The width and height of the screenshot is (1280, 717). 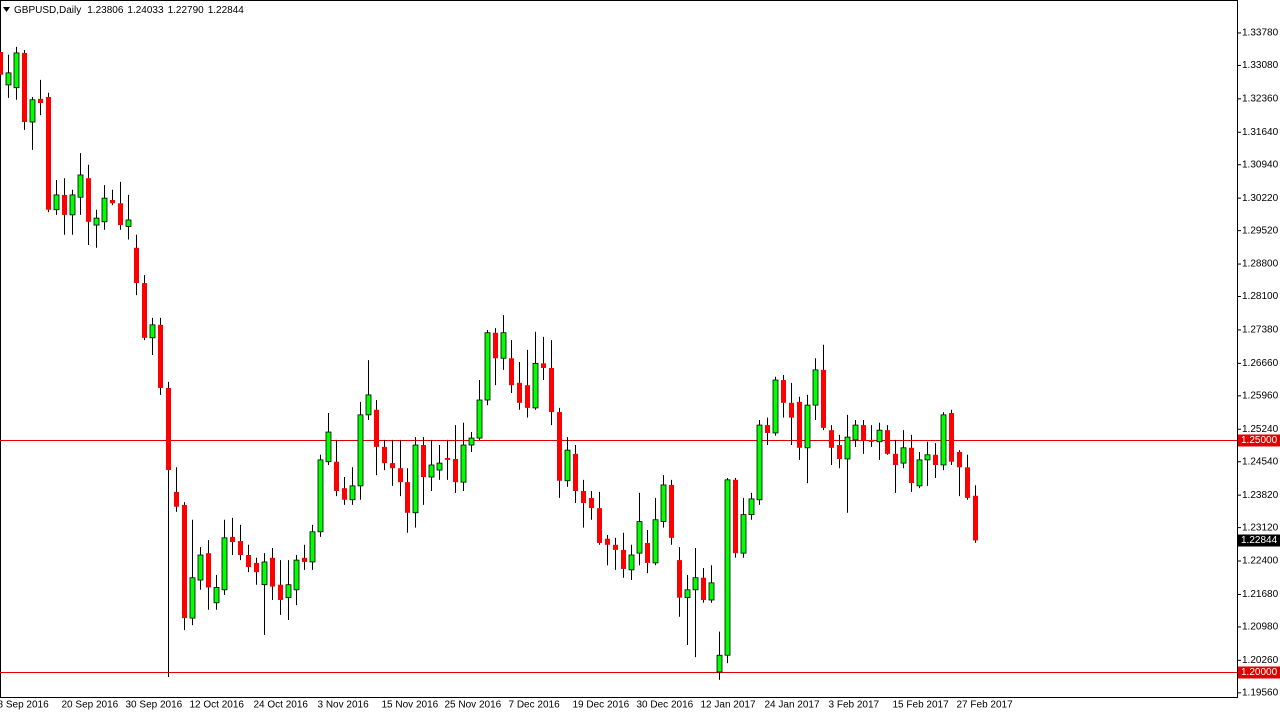 I want to click on y-tick-label: 1.33080, so click(x=1260, y=65).